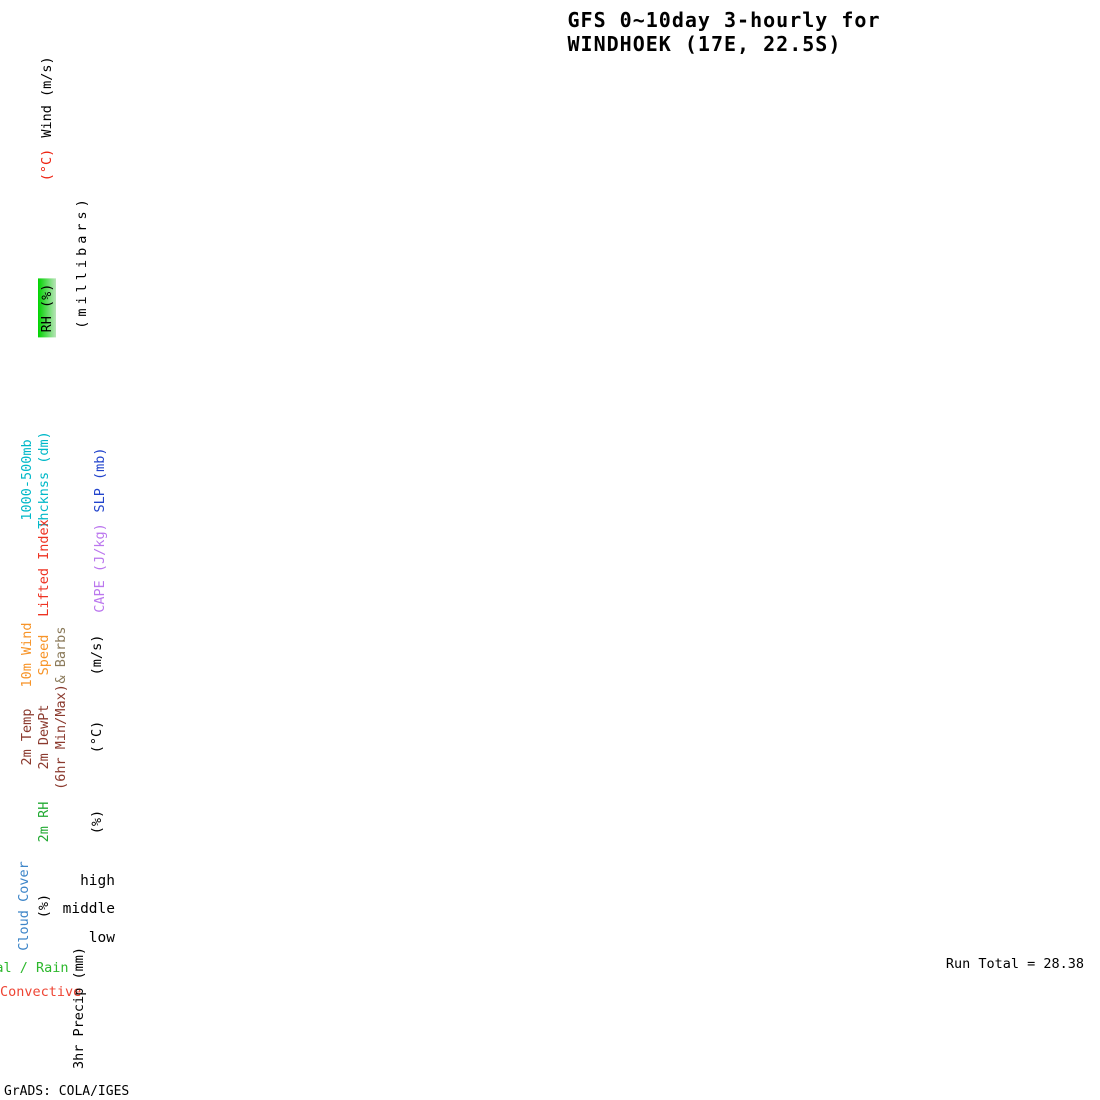 The image size is (1100, 1100). I want to click on barbs-label: & Barbs, so click(61, 655).